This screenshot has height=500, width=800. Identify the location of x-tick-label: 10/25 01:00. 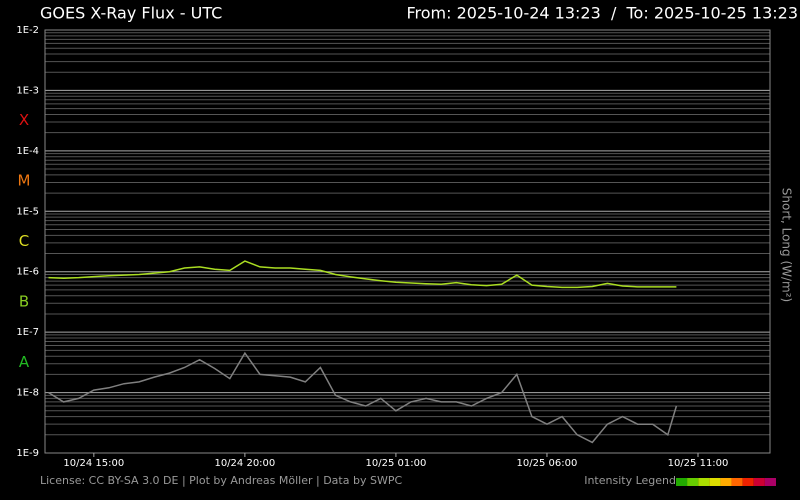
(396, 463).